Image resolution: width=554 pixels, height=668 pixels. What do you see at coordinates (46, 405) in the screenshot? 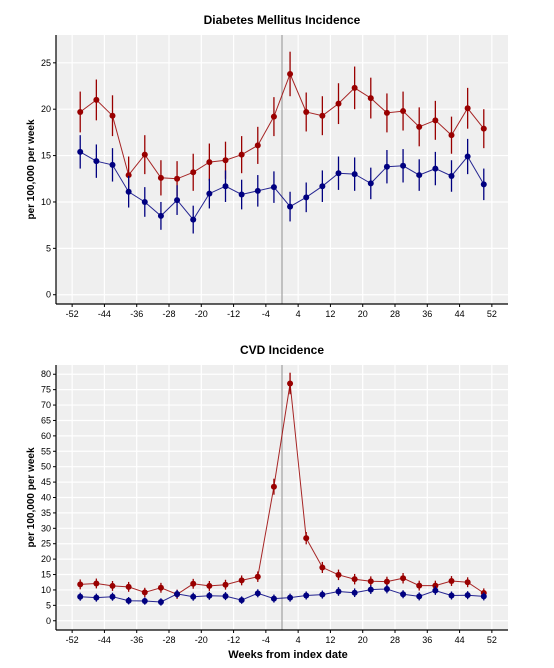
I see `y-tick-label: 70` at bounding box center [46, 405].